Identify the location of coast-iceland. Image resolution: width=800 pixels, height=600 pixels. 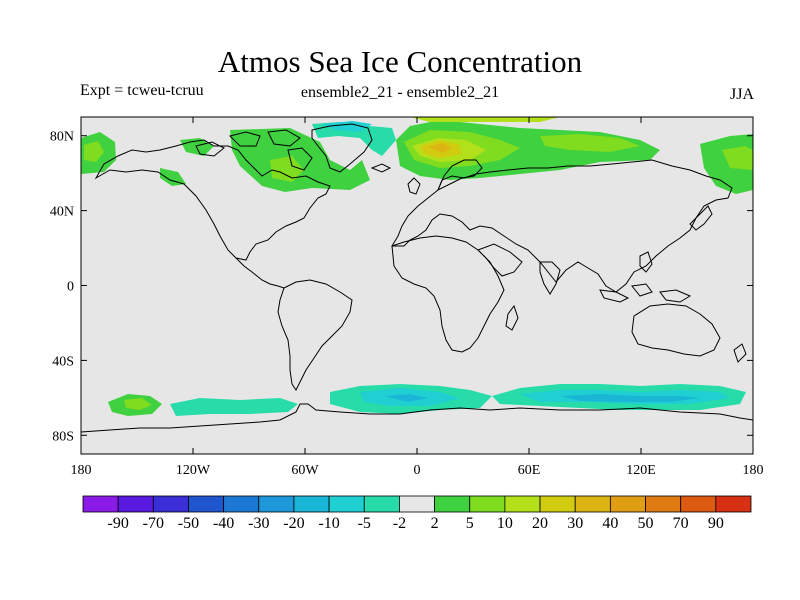
(381, 168).